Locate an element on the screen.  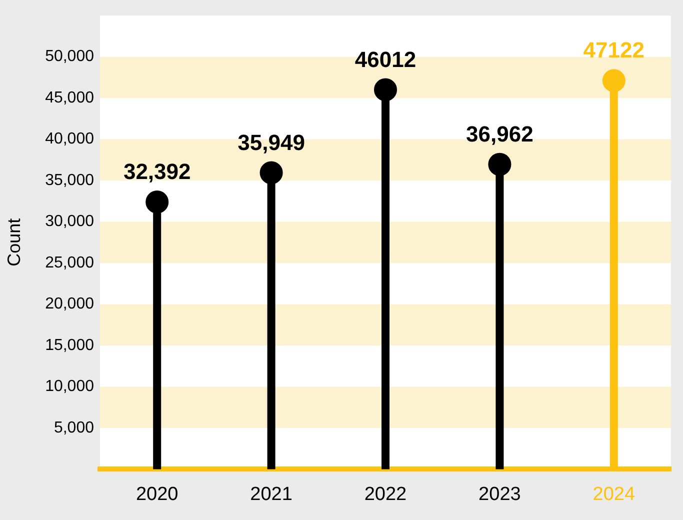
y-tick-label: 40,000 is located at coordinates (69, 139).